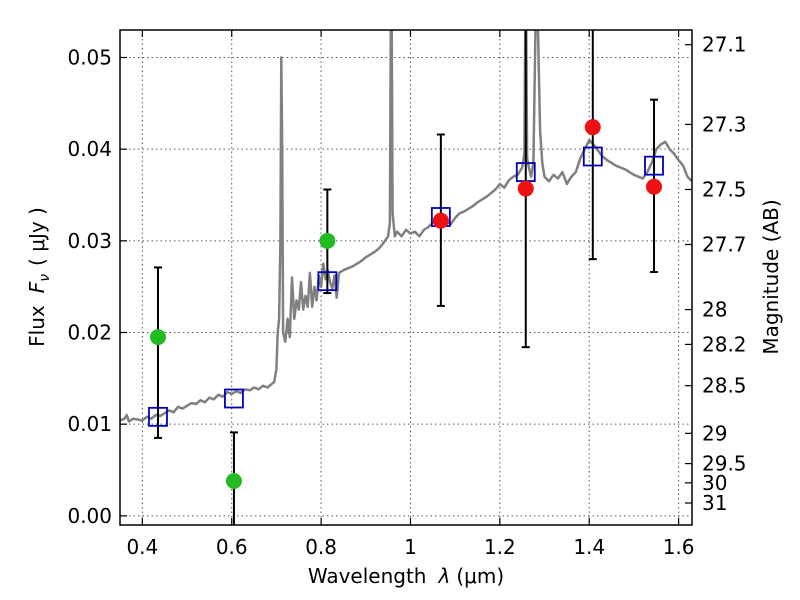  What do you see at coordinates (724, 124) in the screenshot?
I see `y2-tick-label: 27.3` at bounding box center [724, 124].